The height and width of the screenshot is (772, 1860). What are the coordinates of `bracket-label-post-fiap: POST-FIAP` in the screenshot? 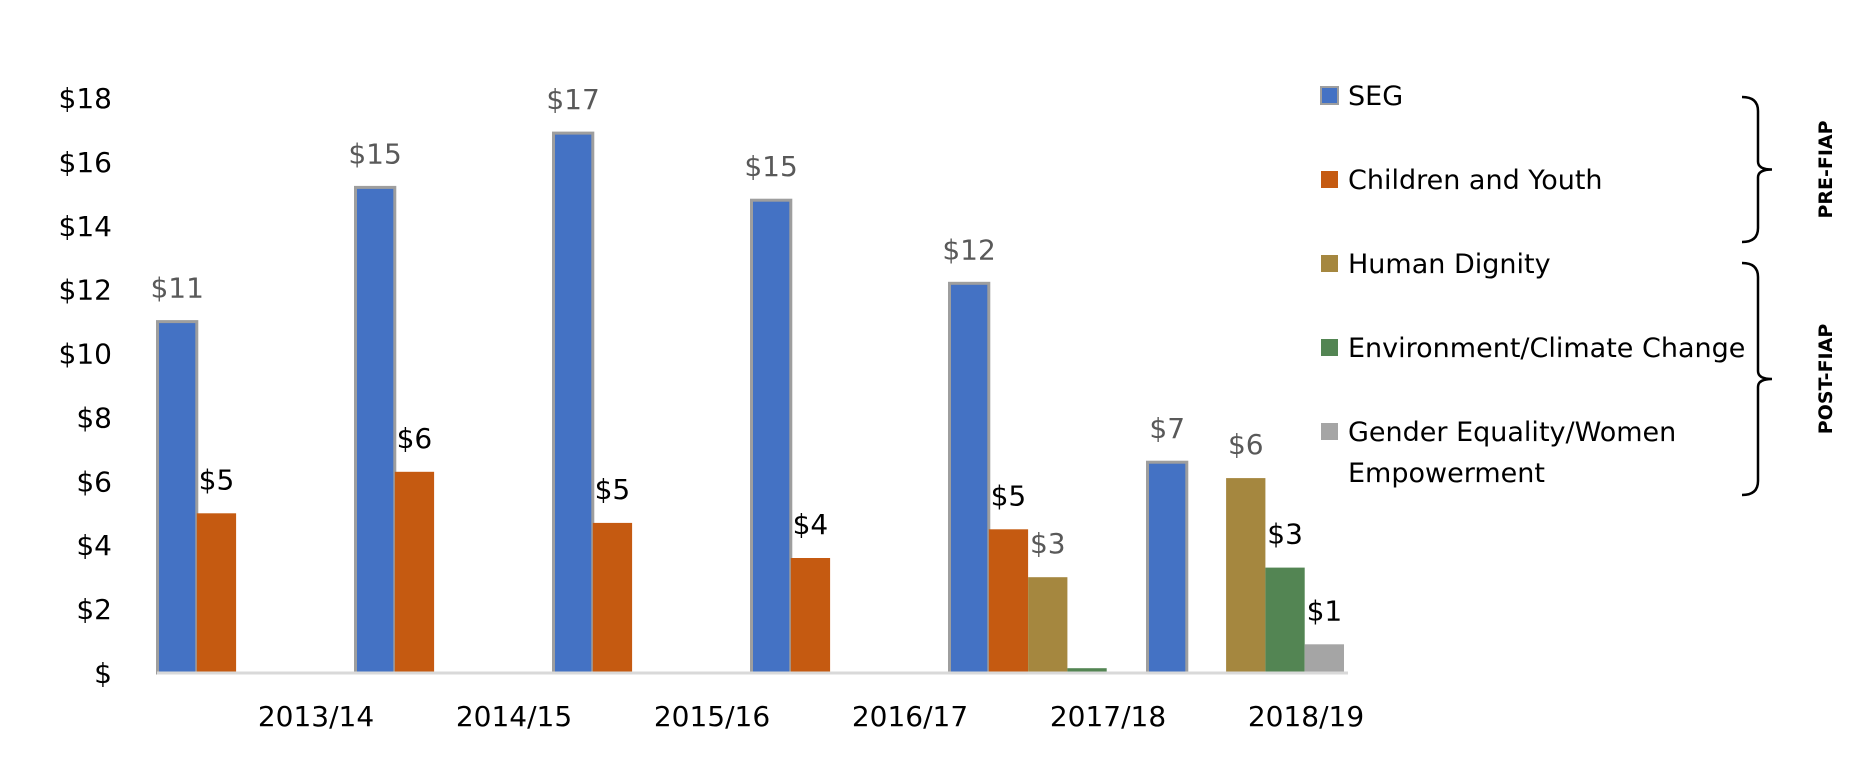 It's located at (1826, 379).